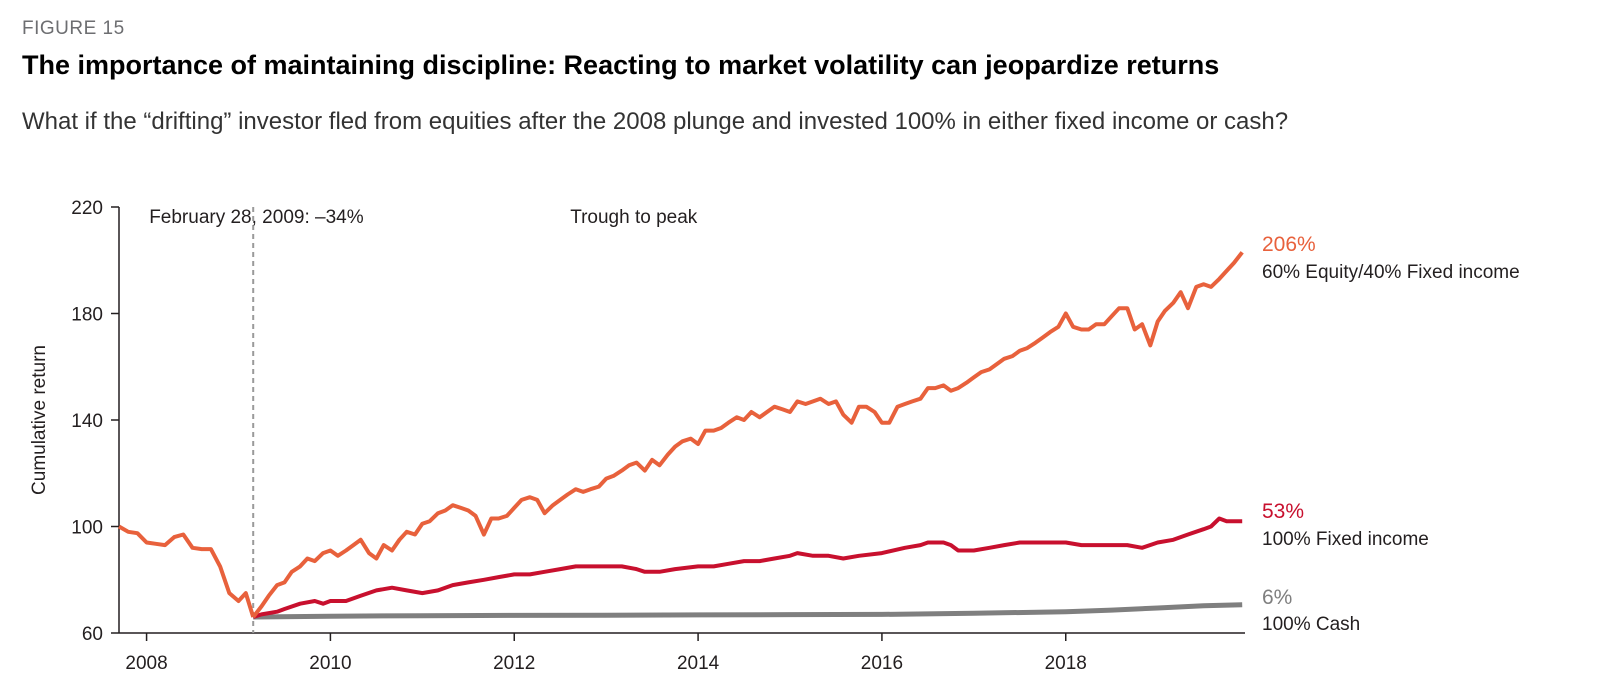 The height and width of the screenshot is (699, 1600). Describe the element at coordinates (73, 28) in the screenshot. I see `figure-label: FIGURE 15` at that location.